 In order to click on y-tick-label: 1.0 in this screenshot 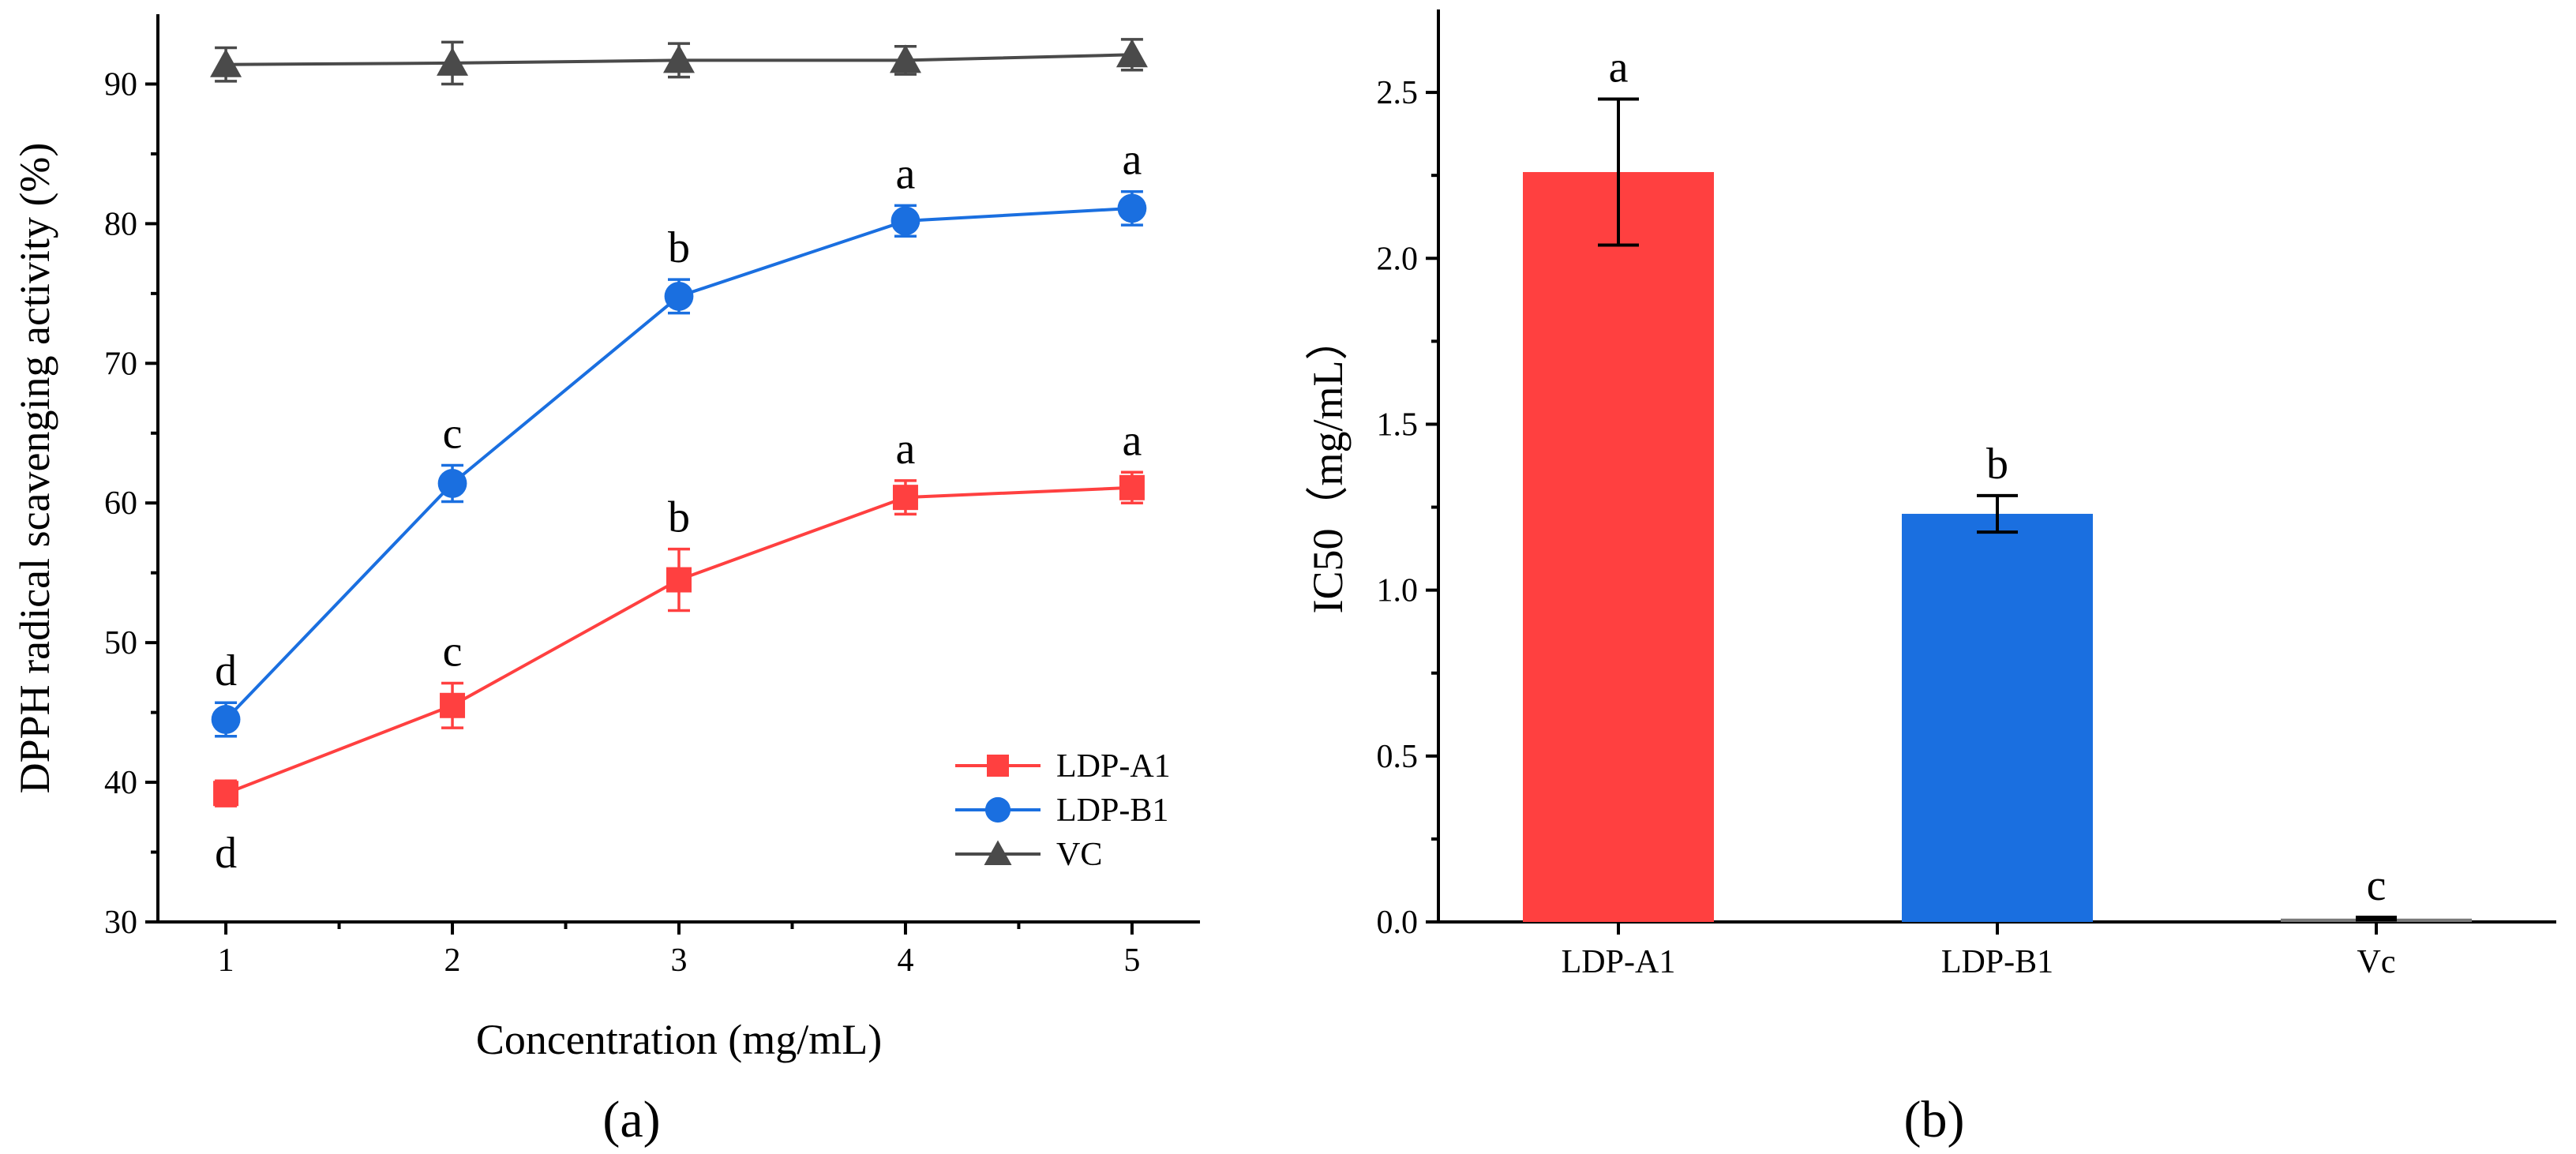, I will do `click(1398, 591)`.